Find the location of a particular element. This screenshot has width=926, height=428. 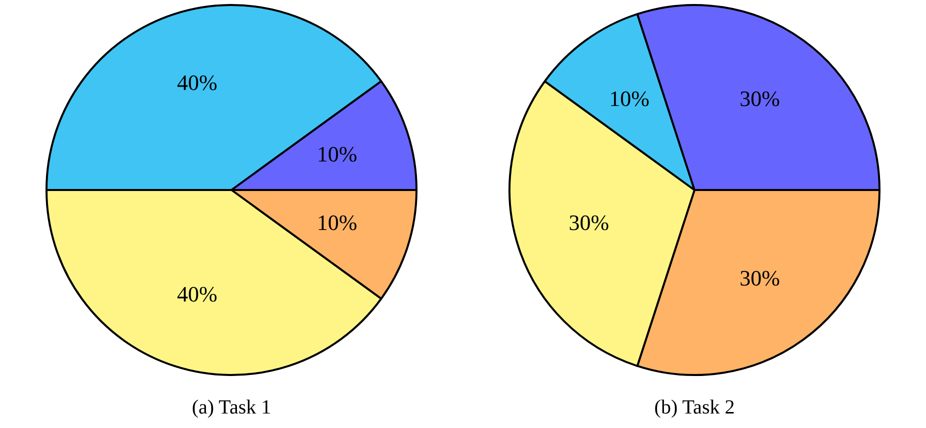

text: (a) Task 1 is located at coordinates (232, 407).